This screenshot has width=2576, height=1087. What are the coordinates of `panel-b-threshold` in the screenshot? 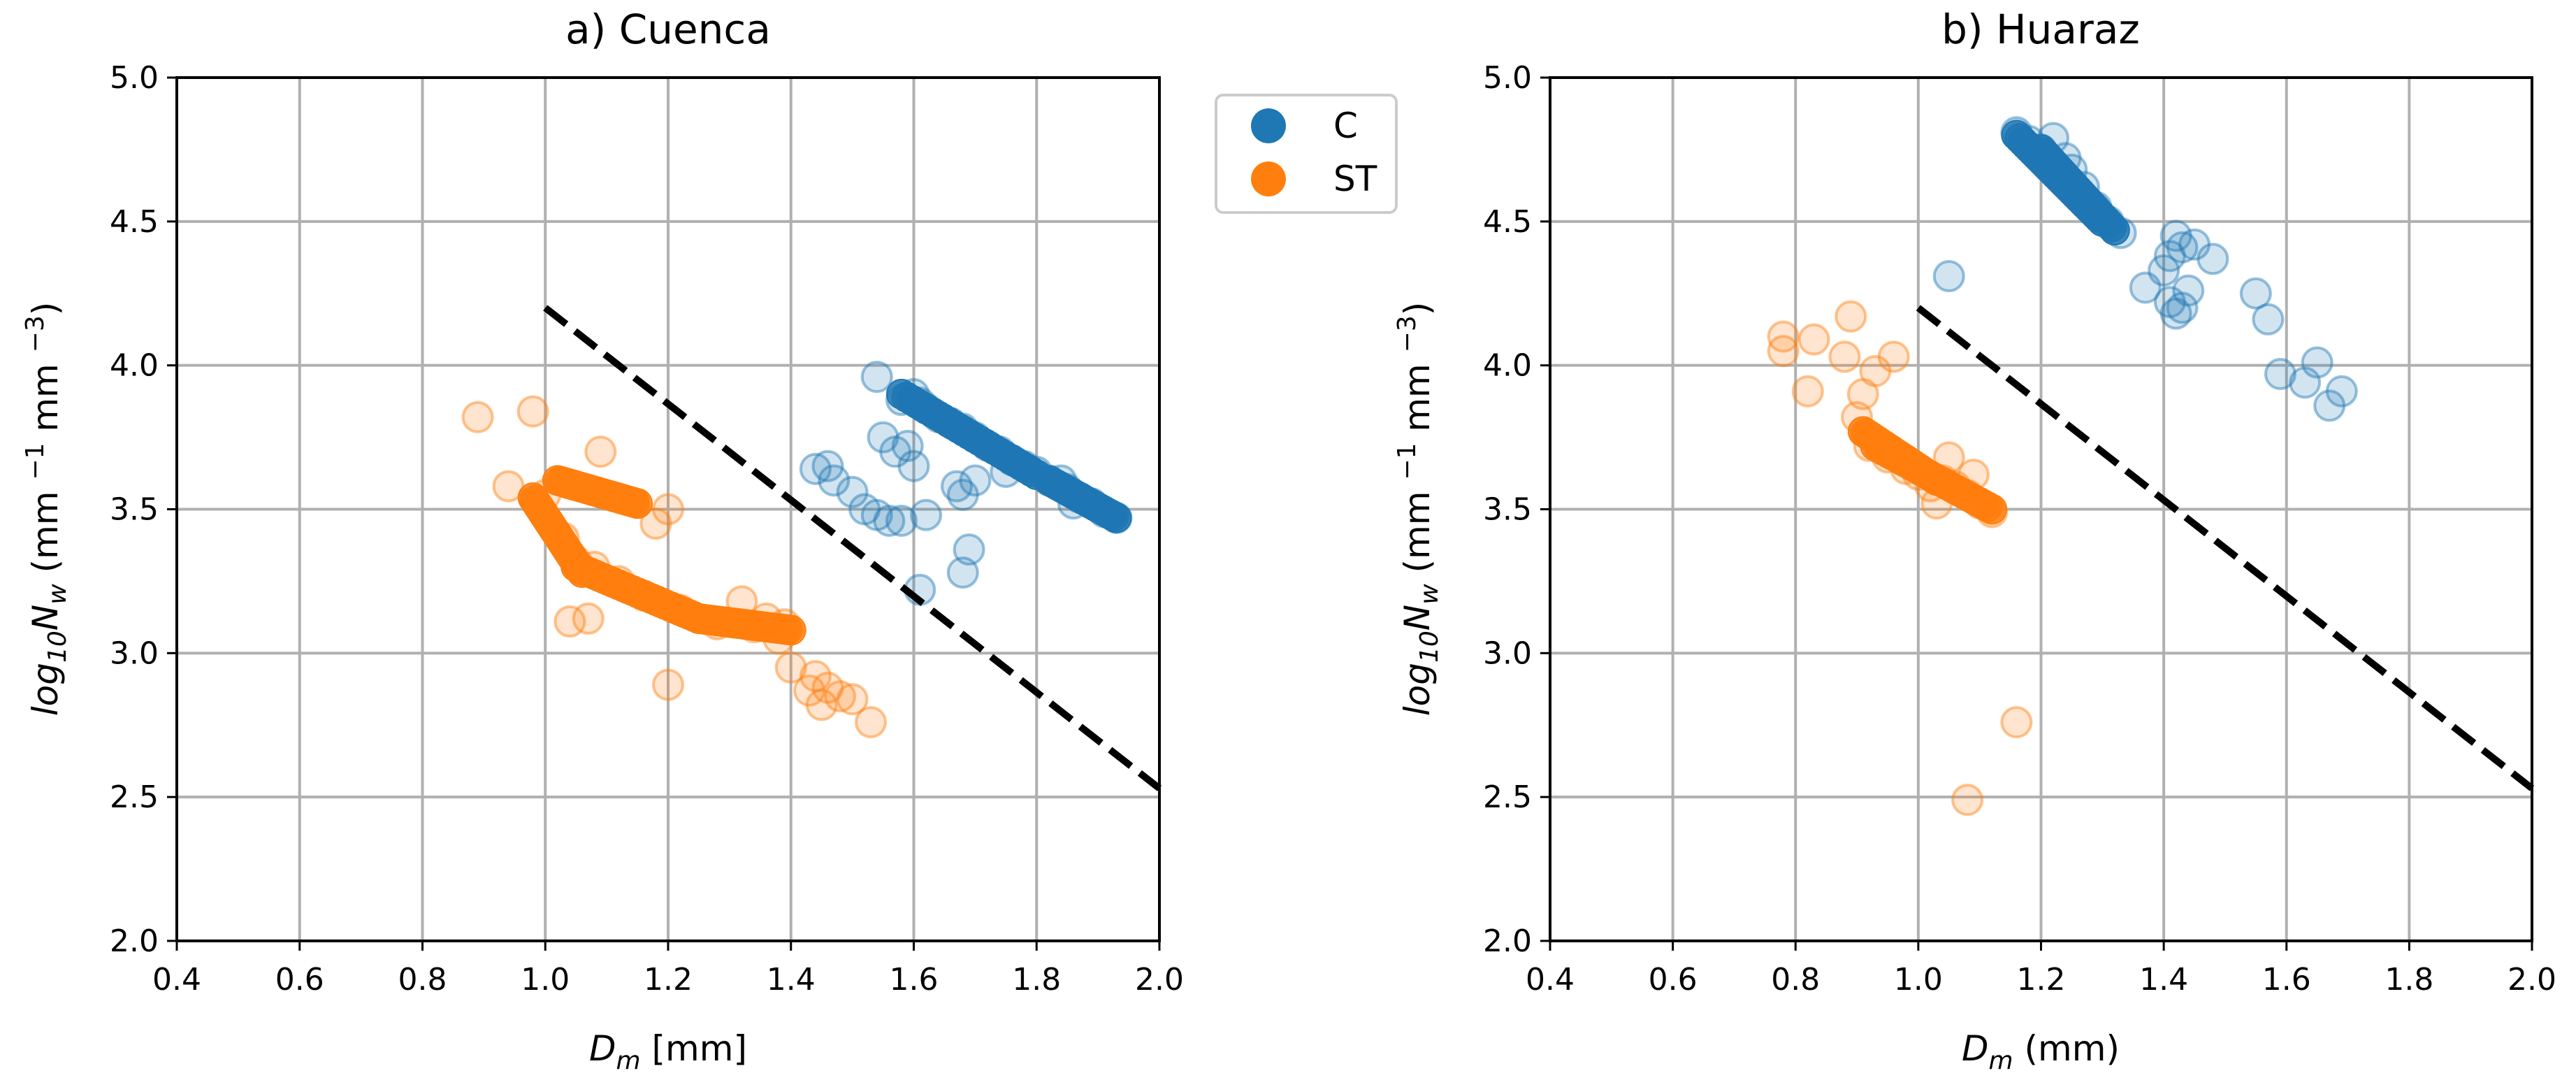 It's located at (2225, 548).